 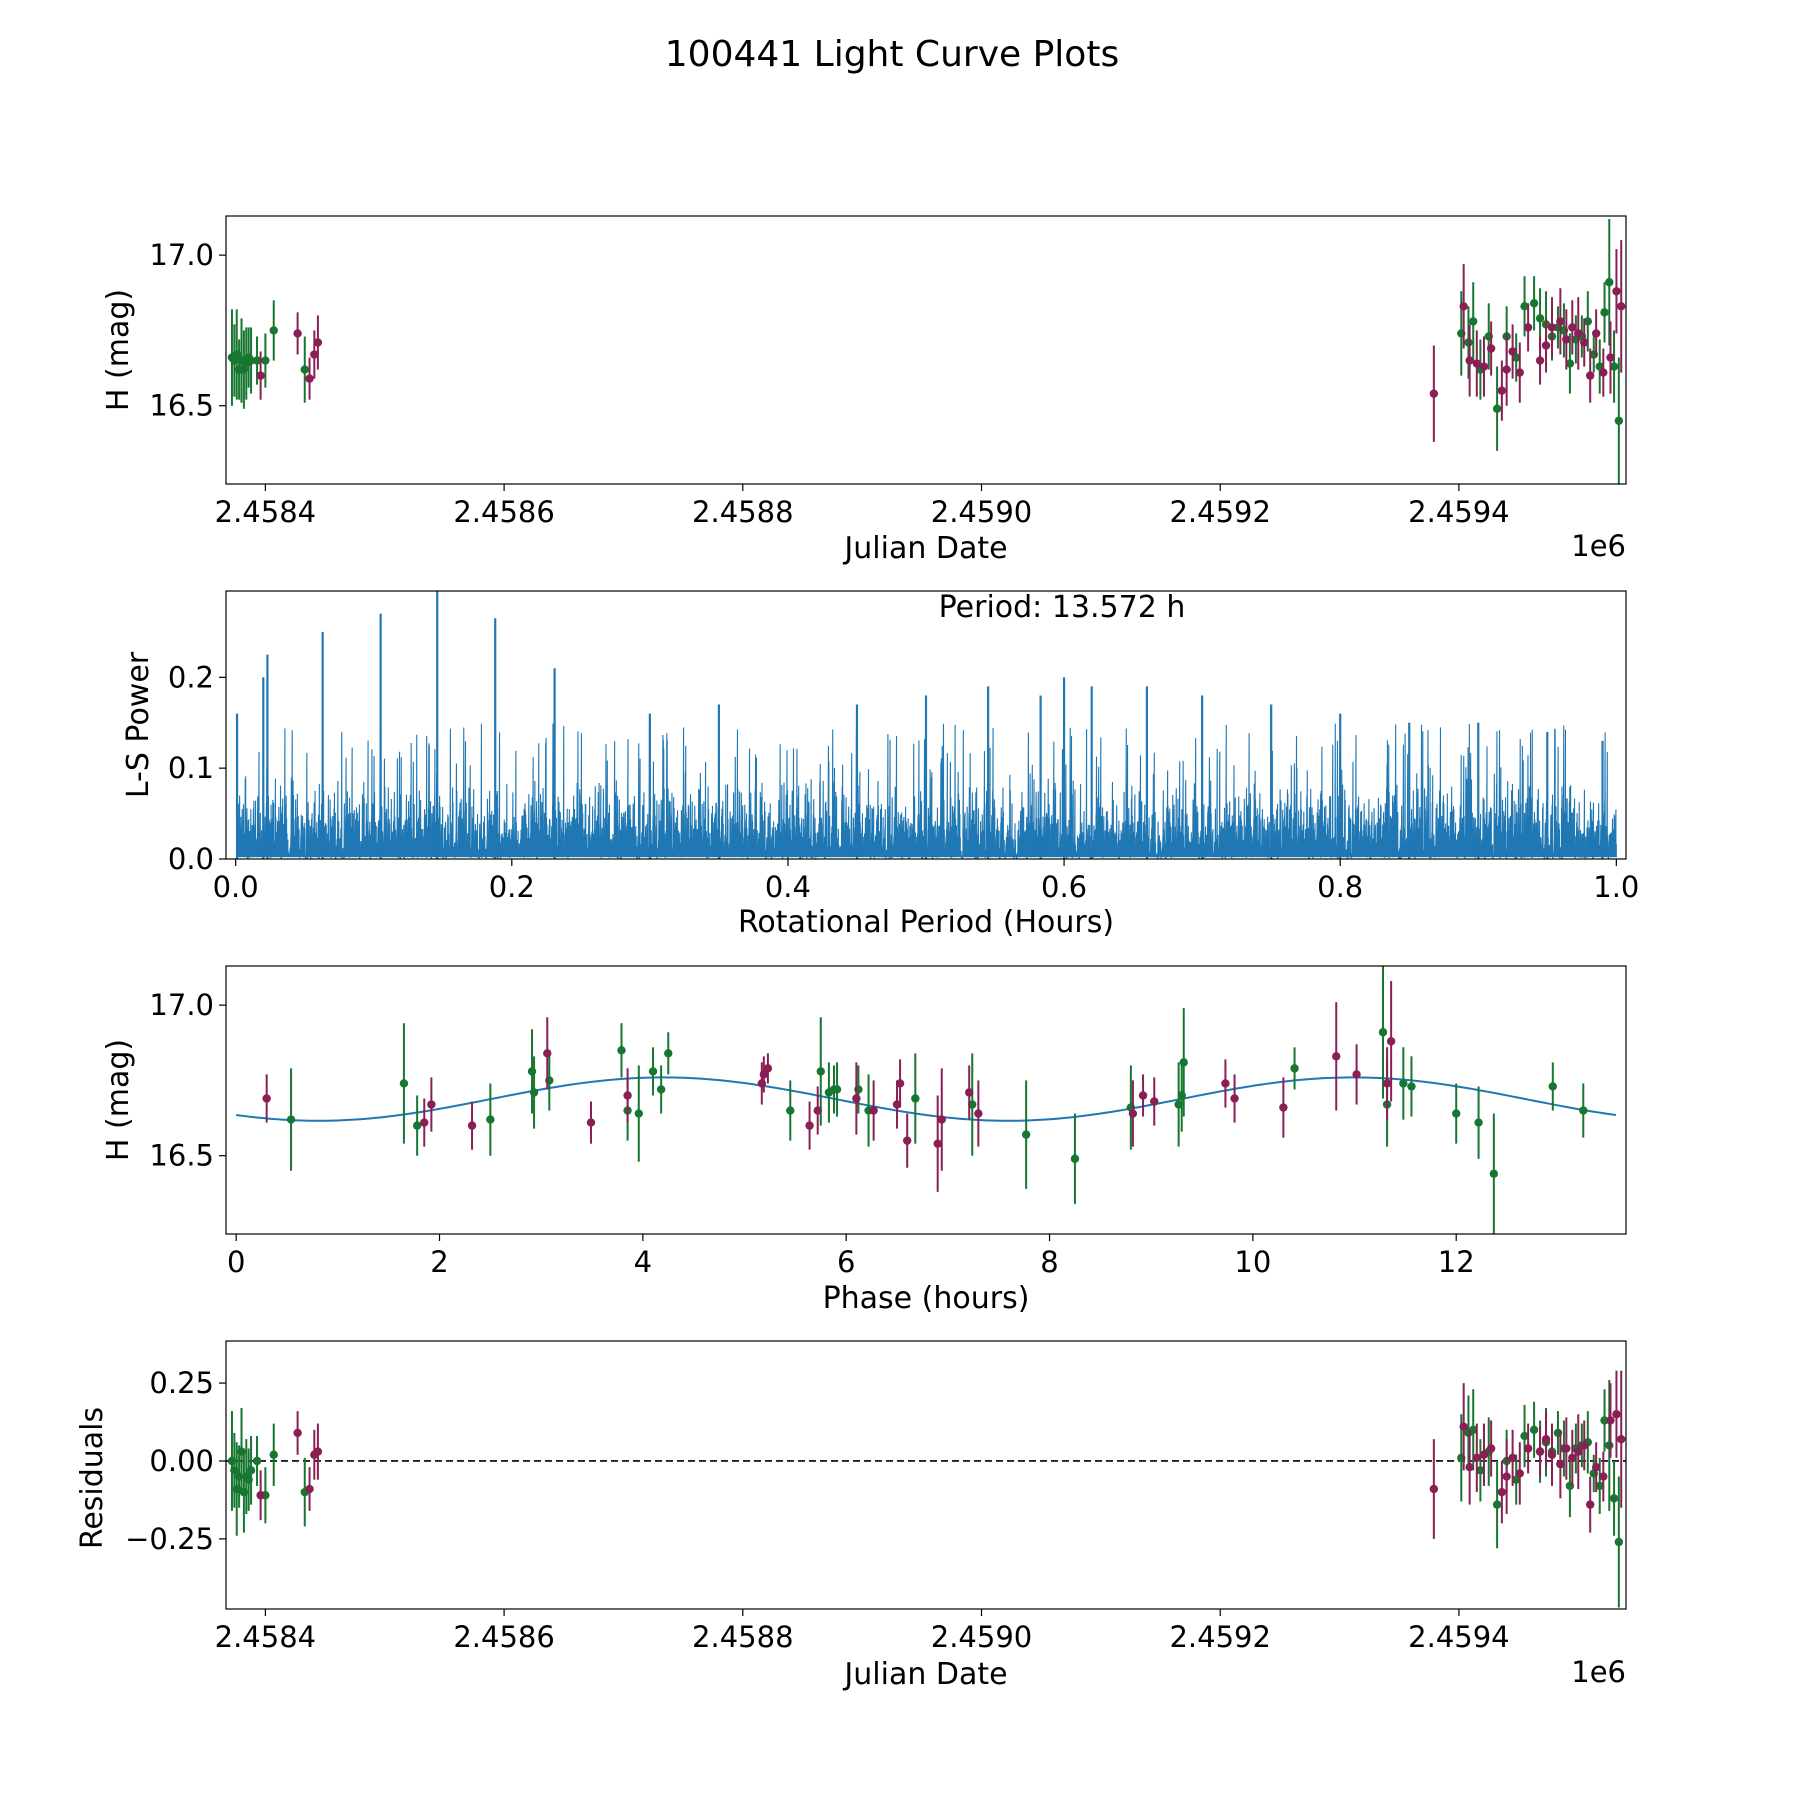 I want to click on residuals-offset-label: 1e6, so click(x=1598, y=1672).